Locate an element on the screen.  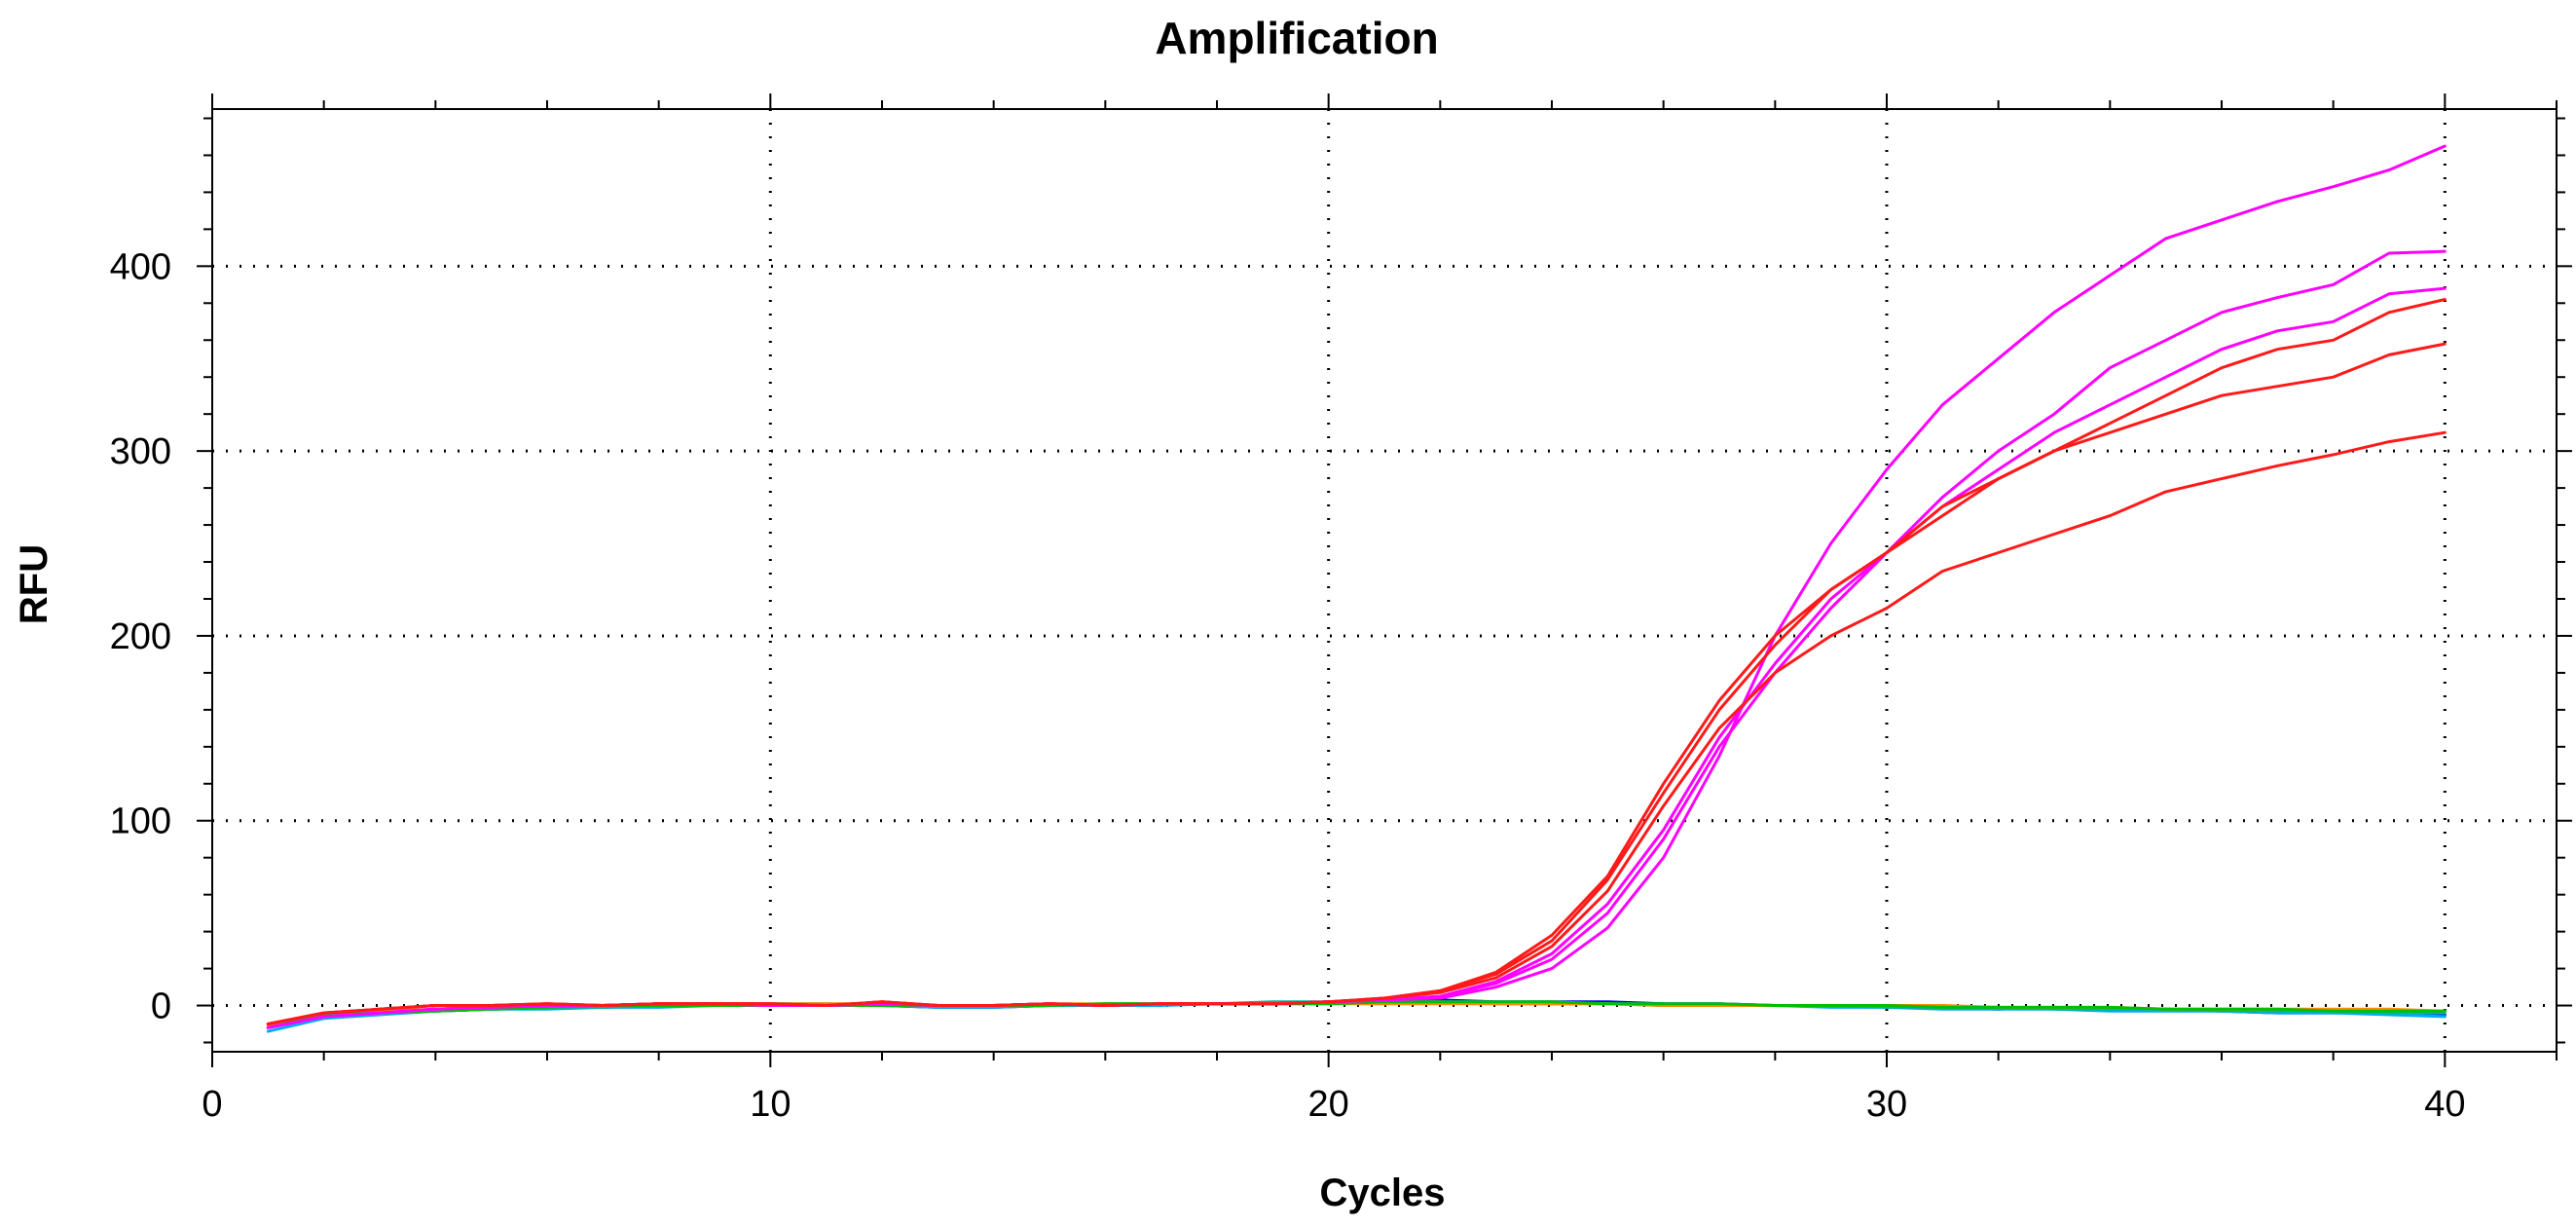
x-tick-label: 40 is located at coordinates (2444, 1104).